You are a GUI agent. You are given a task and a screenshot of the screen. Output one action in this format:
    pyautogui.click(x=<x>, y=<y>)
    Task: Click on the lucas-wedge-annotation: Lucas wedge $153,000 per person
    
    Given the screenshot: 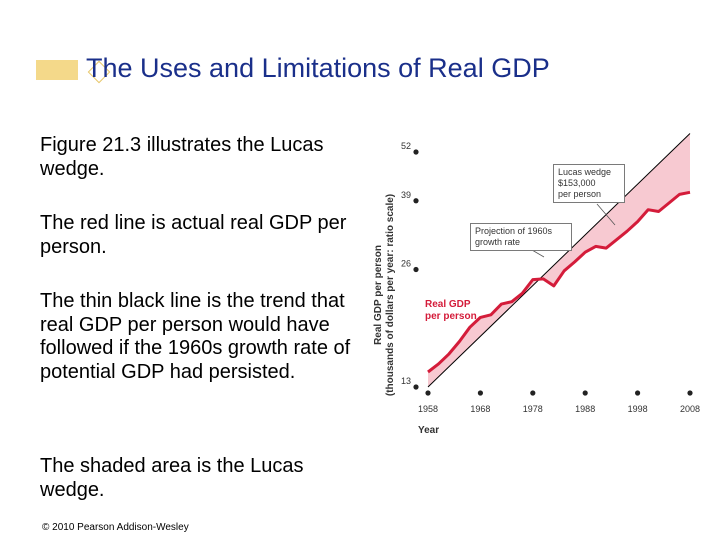 What is the action you would take?
    pyautogui.click(x=589, y=183)
    